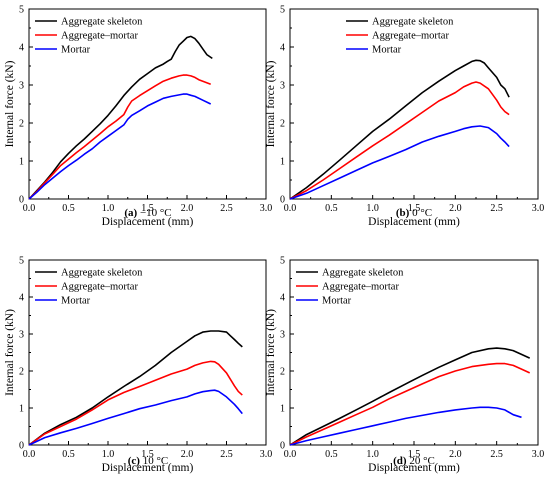 Image resolution: width=550 pixels, height=498 pixels. I want to click on caption-text: −10 °C, so click(156, 213).